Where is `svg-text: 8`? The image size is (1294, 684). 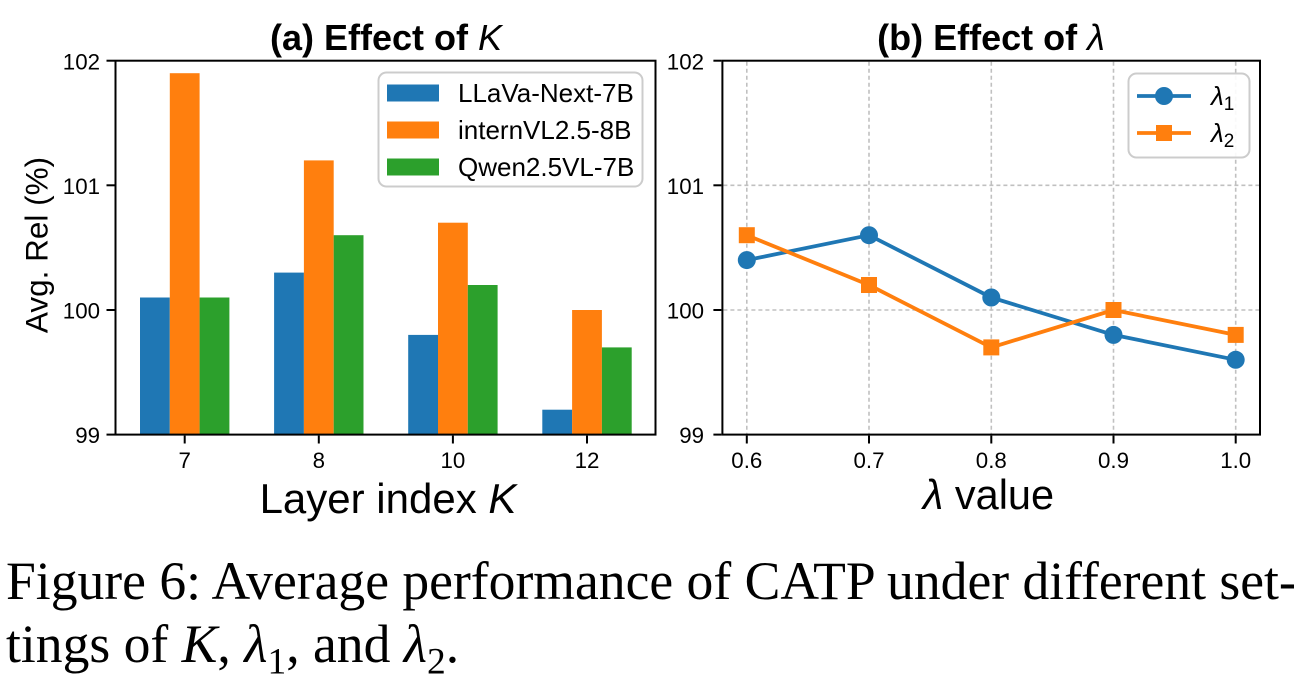 svg-text: 8 is located at coordinates (319, 460).